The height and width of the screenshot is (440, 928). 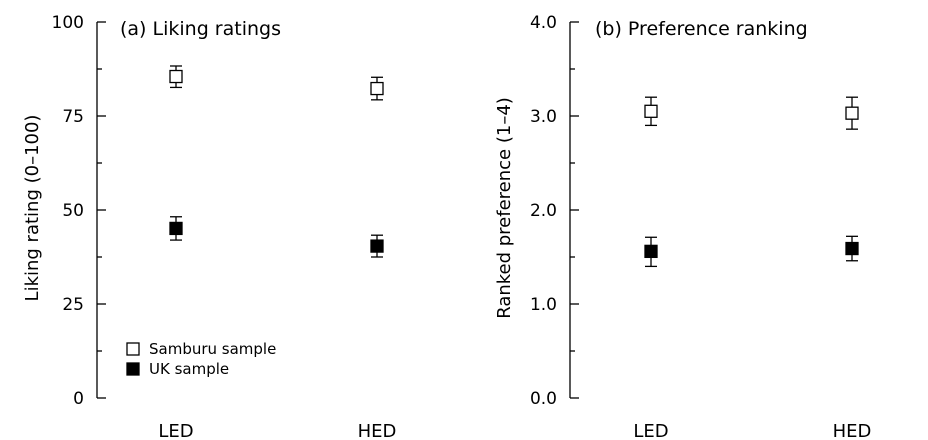 I want to click on panel-b-y-tick-label: 0.0, so click(x=543, y=399).